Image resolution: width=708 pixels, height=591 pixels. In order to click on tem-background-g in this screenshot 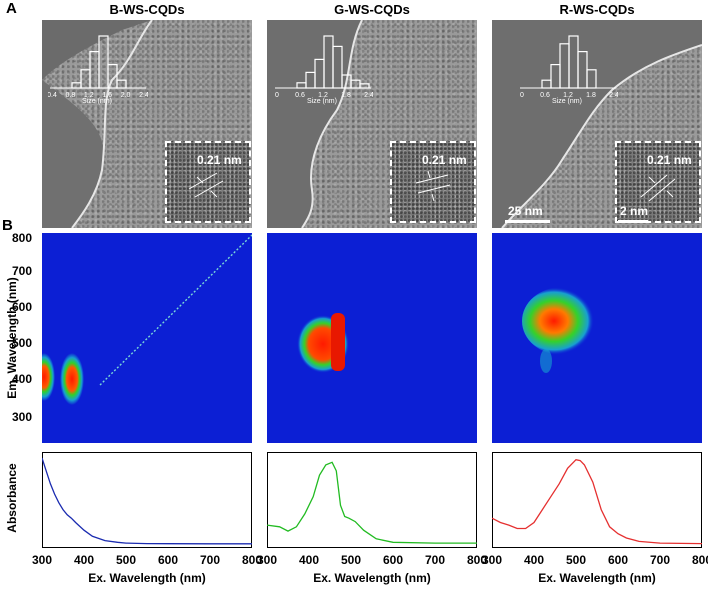, I will do `click(315, 124)`.